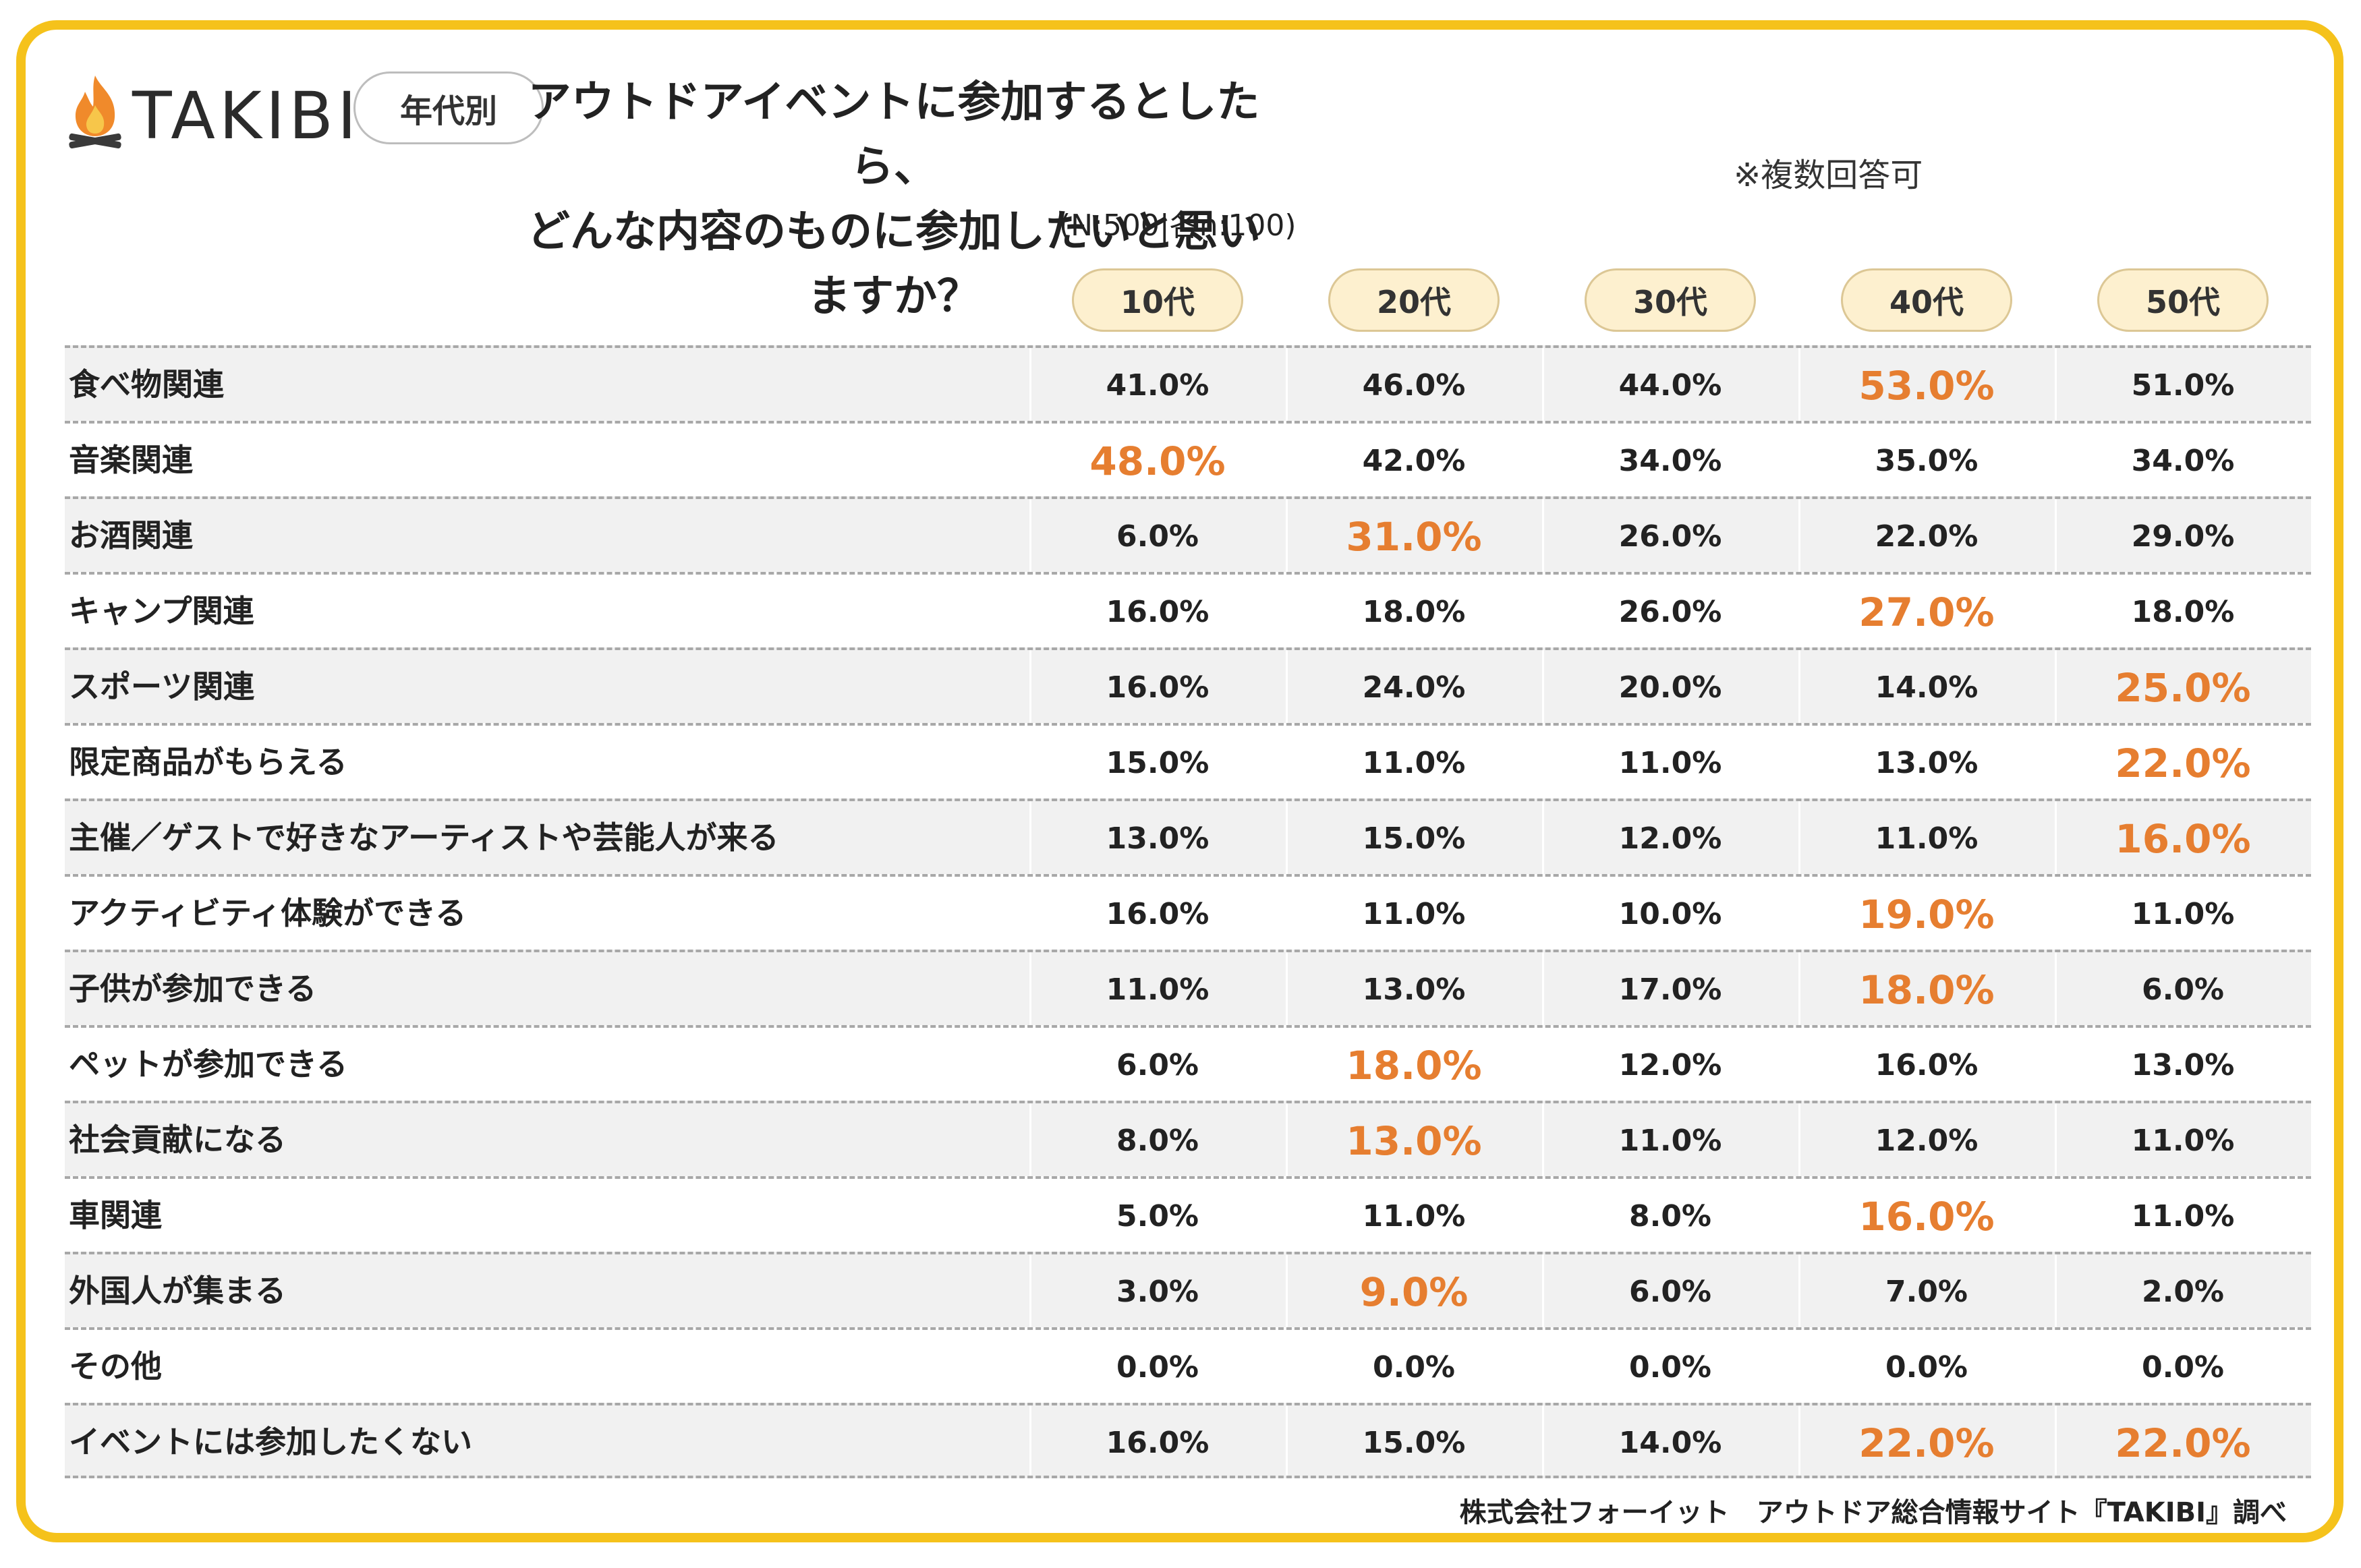  Describe the element at coordinates (1927, 1292) in the screenshot. I see `value-cell: 7.0%` at that location.